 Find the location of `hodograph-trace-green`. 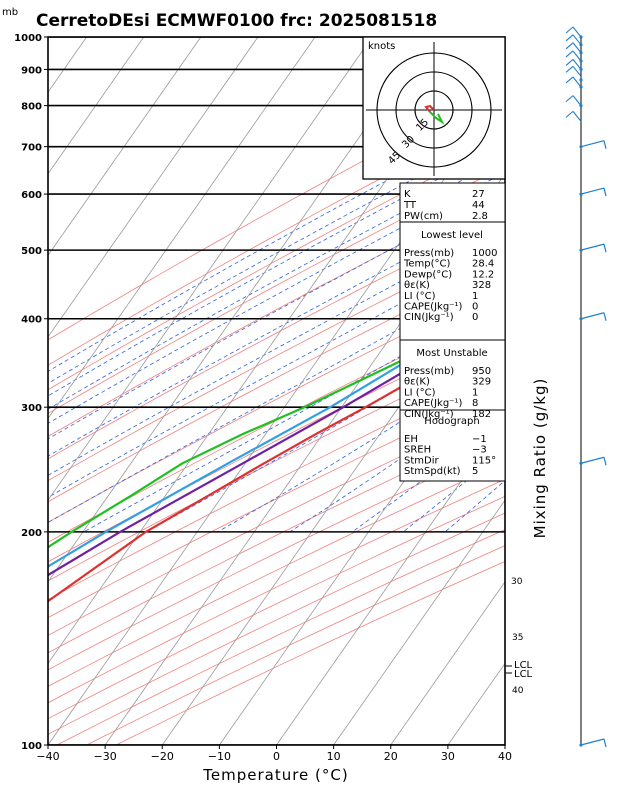

hodograph-trace-green is located at coordinates (437, 118).